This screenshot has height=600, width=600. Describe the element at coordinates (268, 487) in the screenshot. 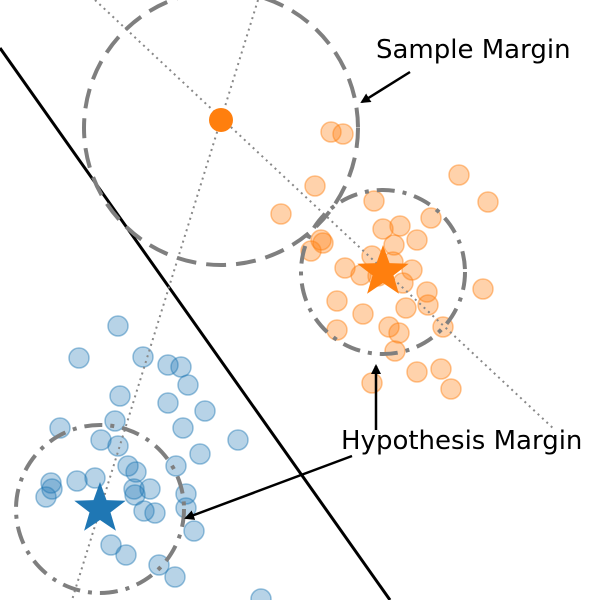

I see `hypothesis-margin-arrow-left` at that location.